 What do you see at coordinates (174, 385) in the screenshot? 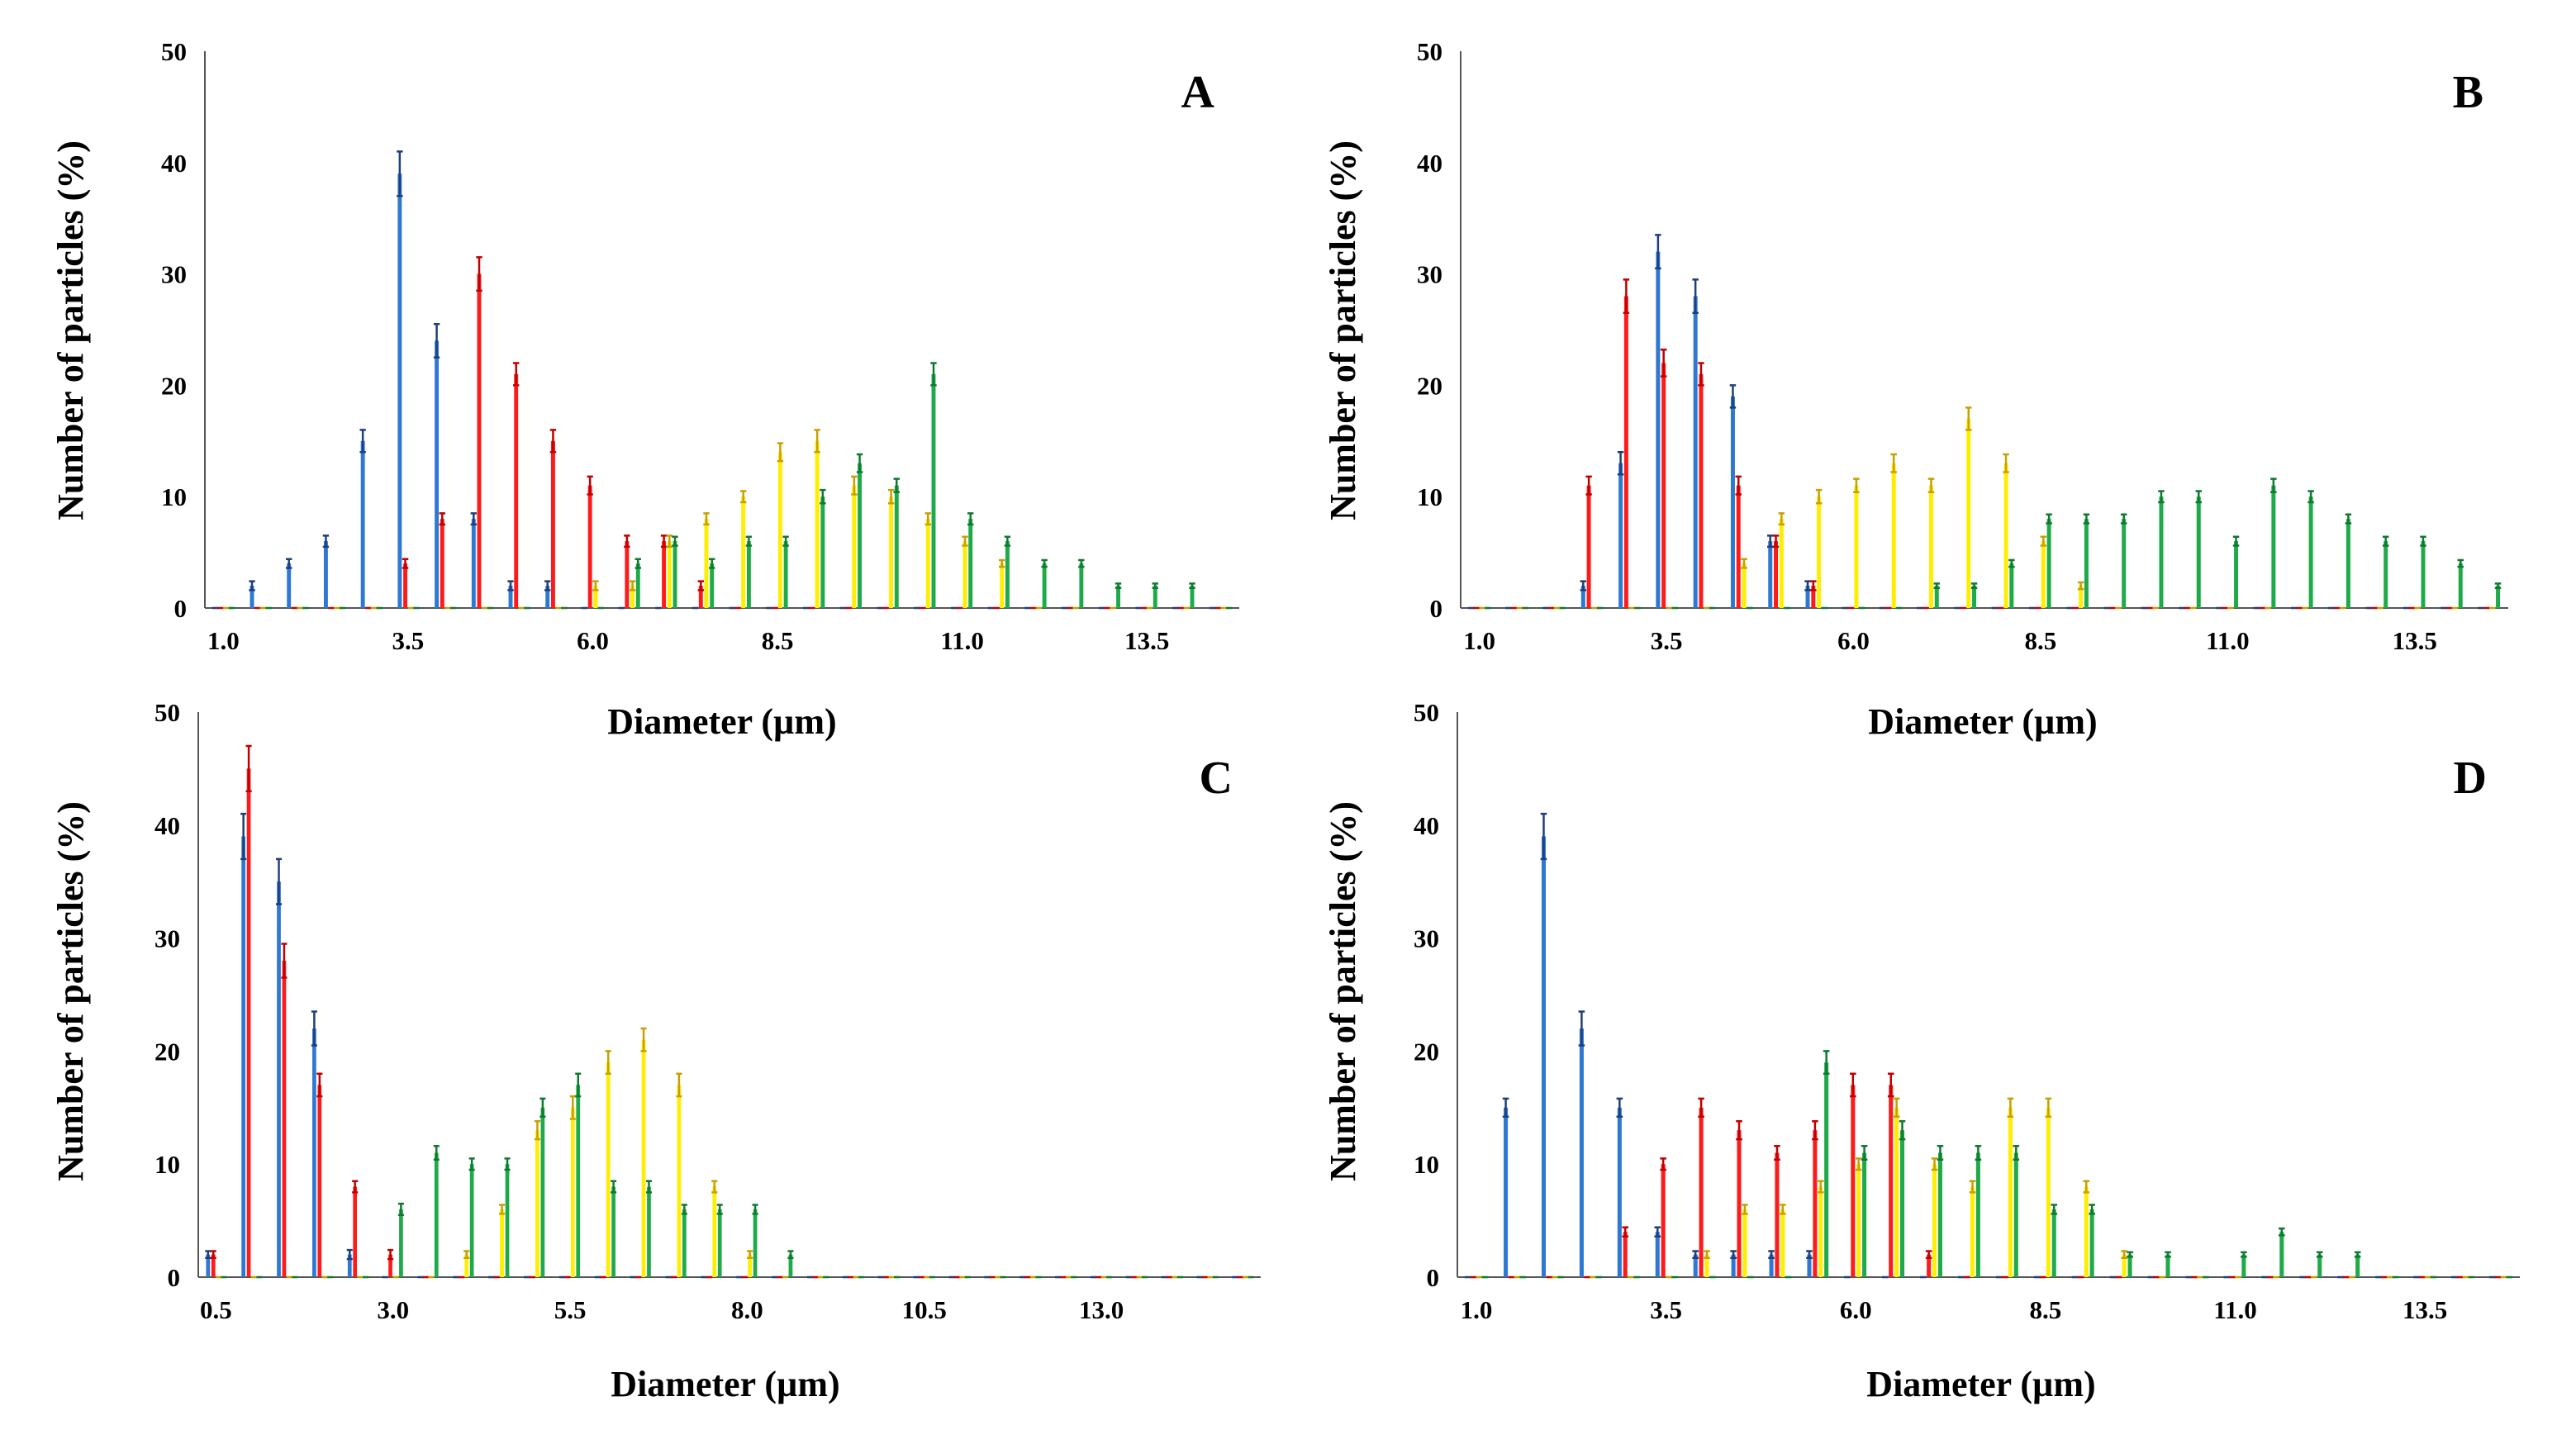
I see `y-tick-label: 20` at bounding box center [174, 385].